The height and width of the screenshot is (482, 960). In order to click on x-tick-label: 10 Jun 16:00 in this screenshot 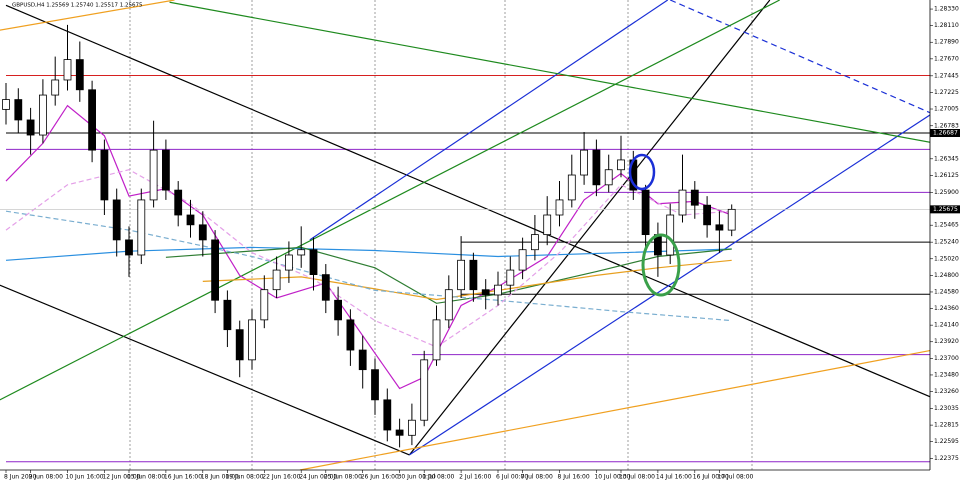, I will do `click(85, 477)`.